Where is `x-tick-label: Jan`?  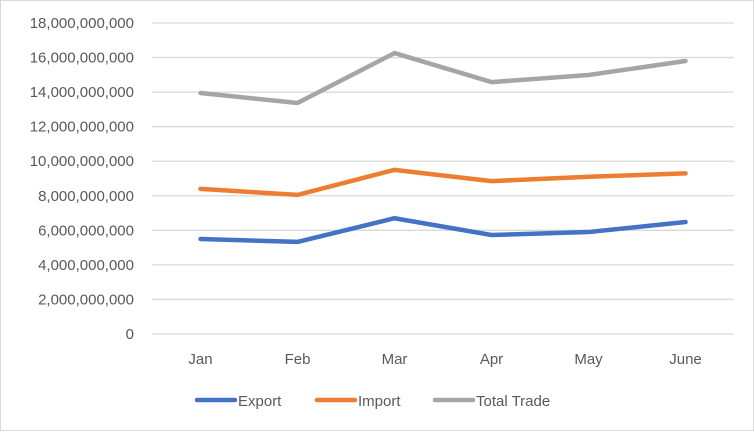
x-tick-label: Jan is located at coordinates (200, 359).